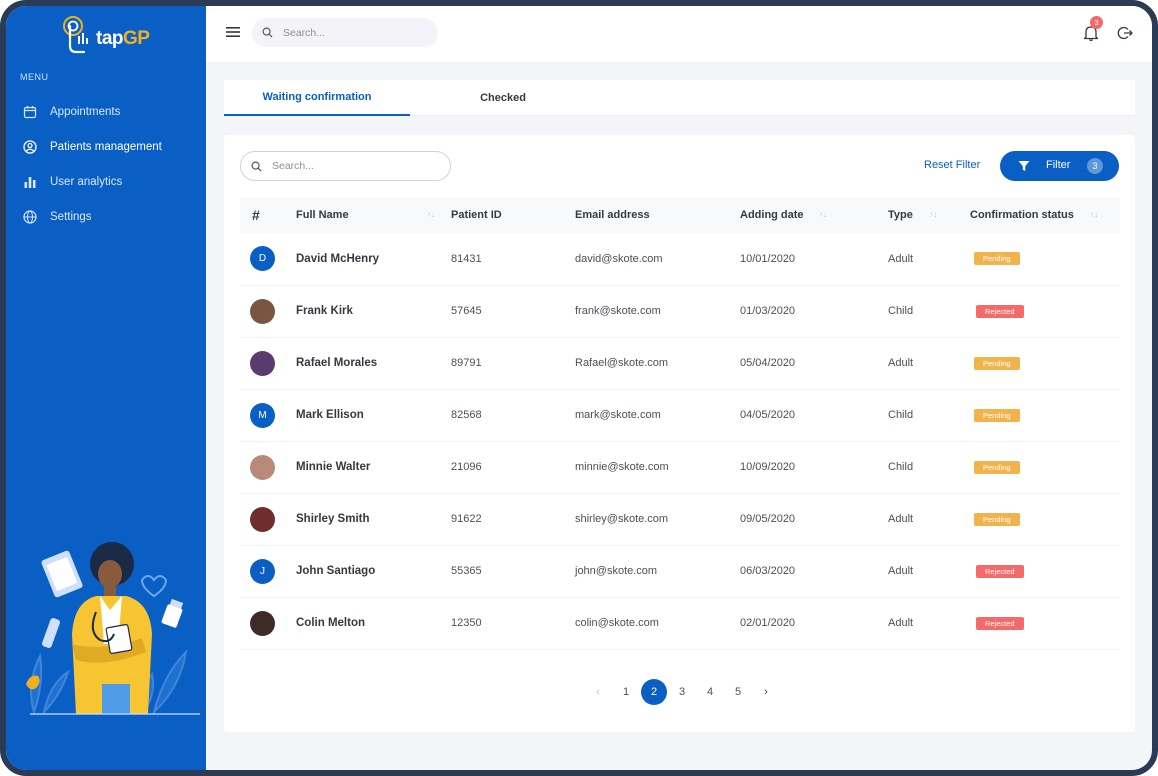 This screenshot has width=1158, height=776. Describe the element at coordinates (30, 111) in the screenshot. I see `calendar-icon` at that location.